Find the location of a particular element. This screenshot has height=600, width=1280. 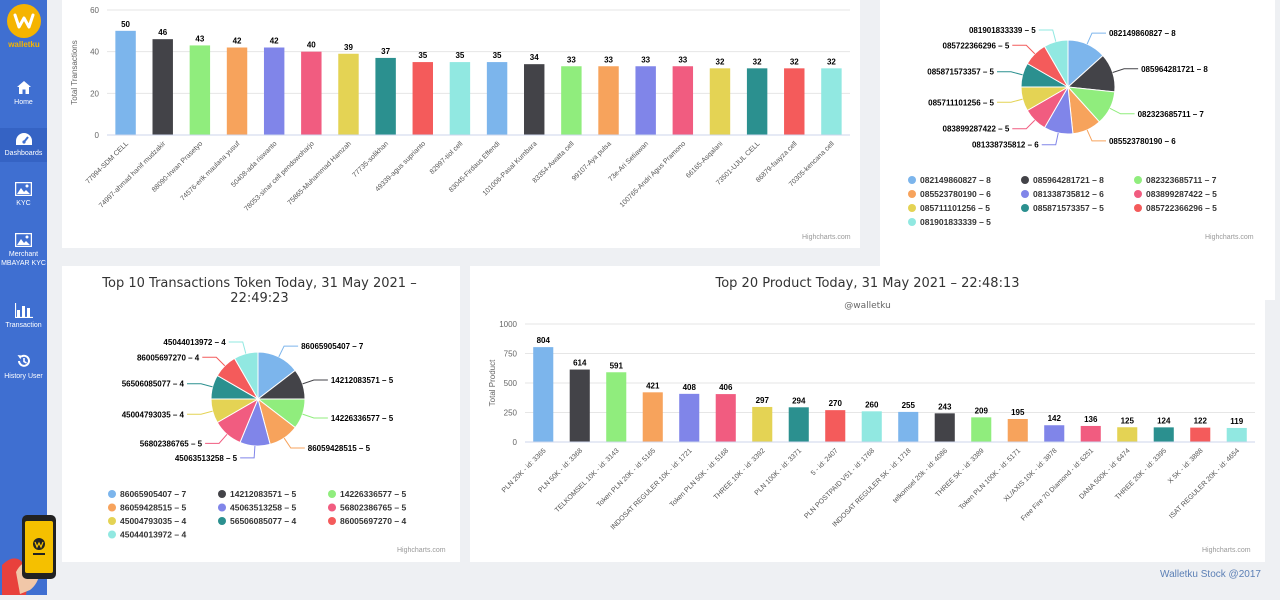

legend-item: 14212083571 – 5 is located at coordinates (263, 494).